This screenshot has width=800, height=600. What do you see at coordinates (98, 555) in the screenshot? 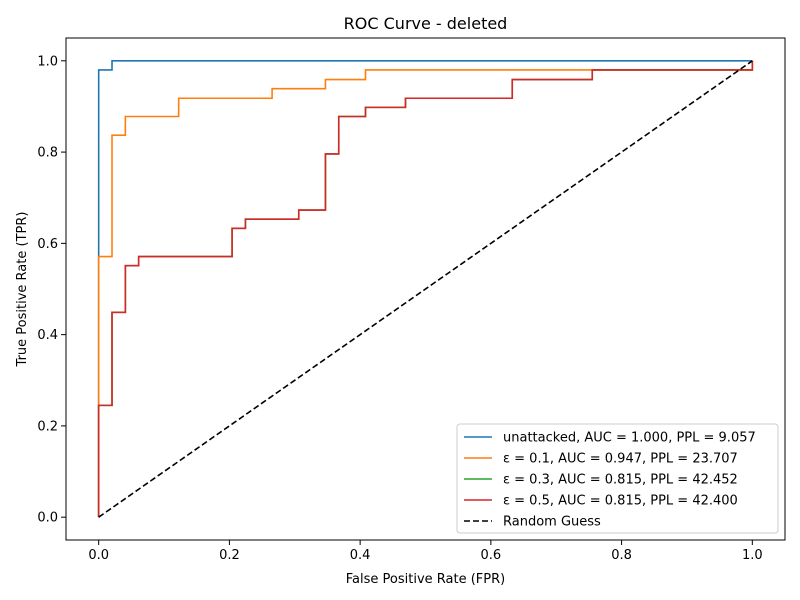
I see `x-tick-label: 0.0` at bounding box center [98, 555].